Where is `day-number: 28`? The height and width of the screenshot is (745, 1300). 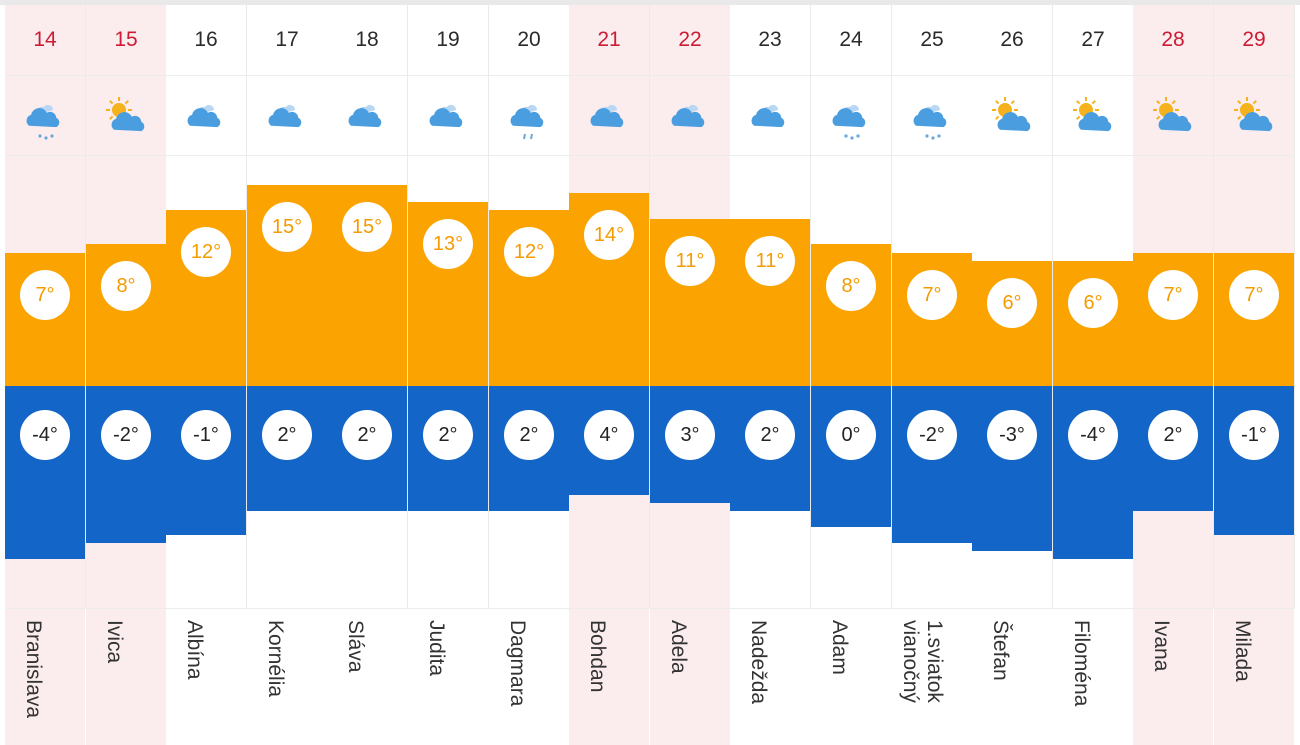 day-number: 28 is located at coordinates (1173, 39).